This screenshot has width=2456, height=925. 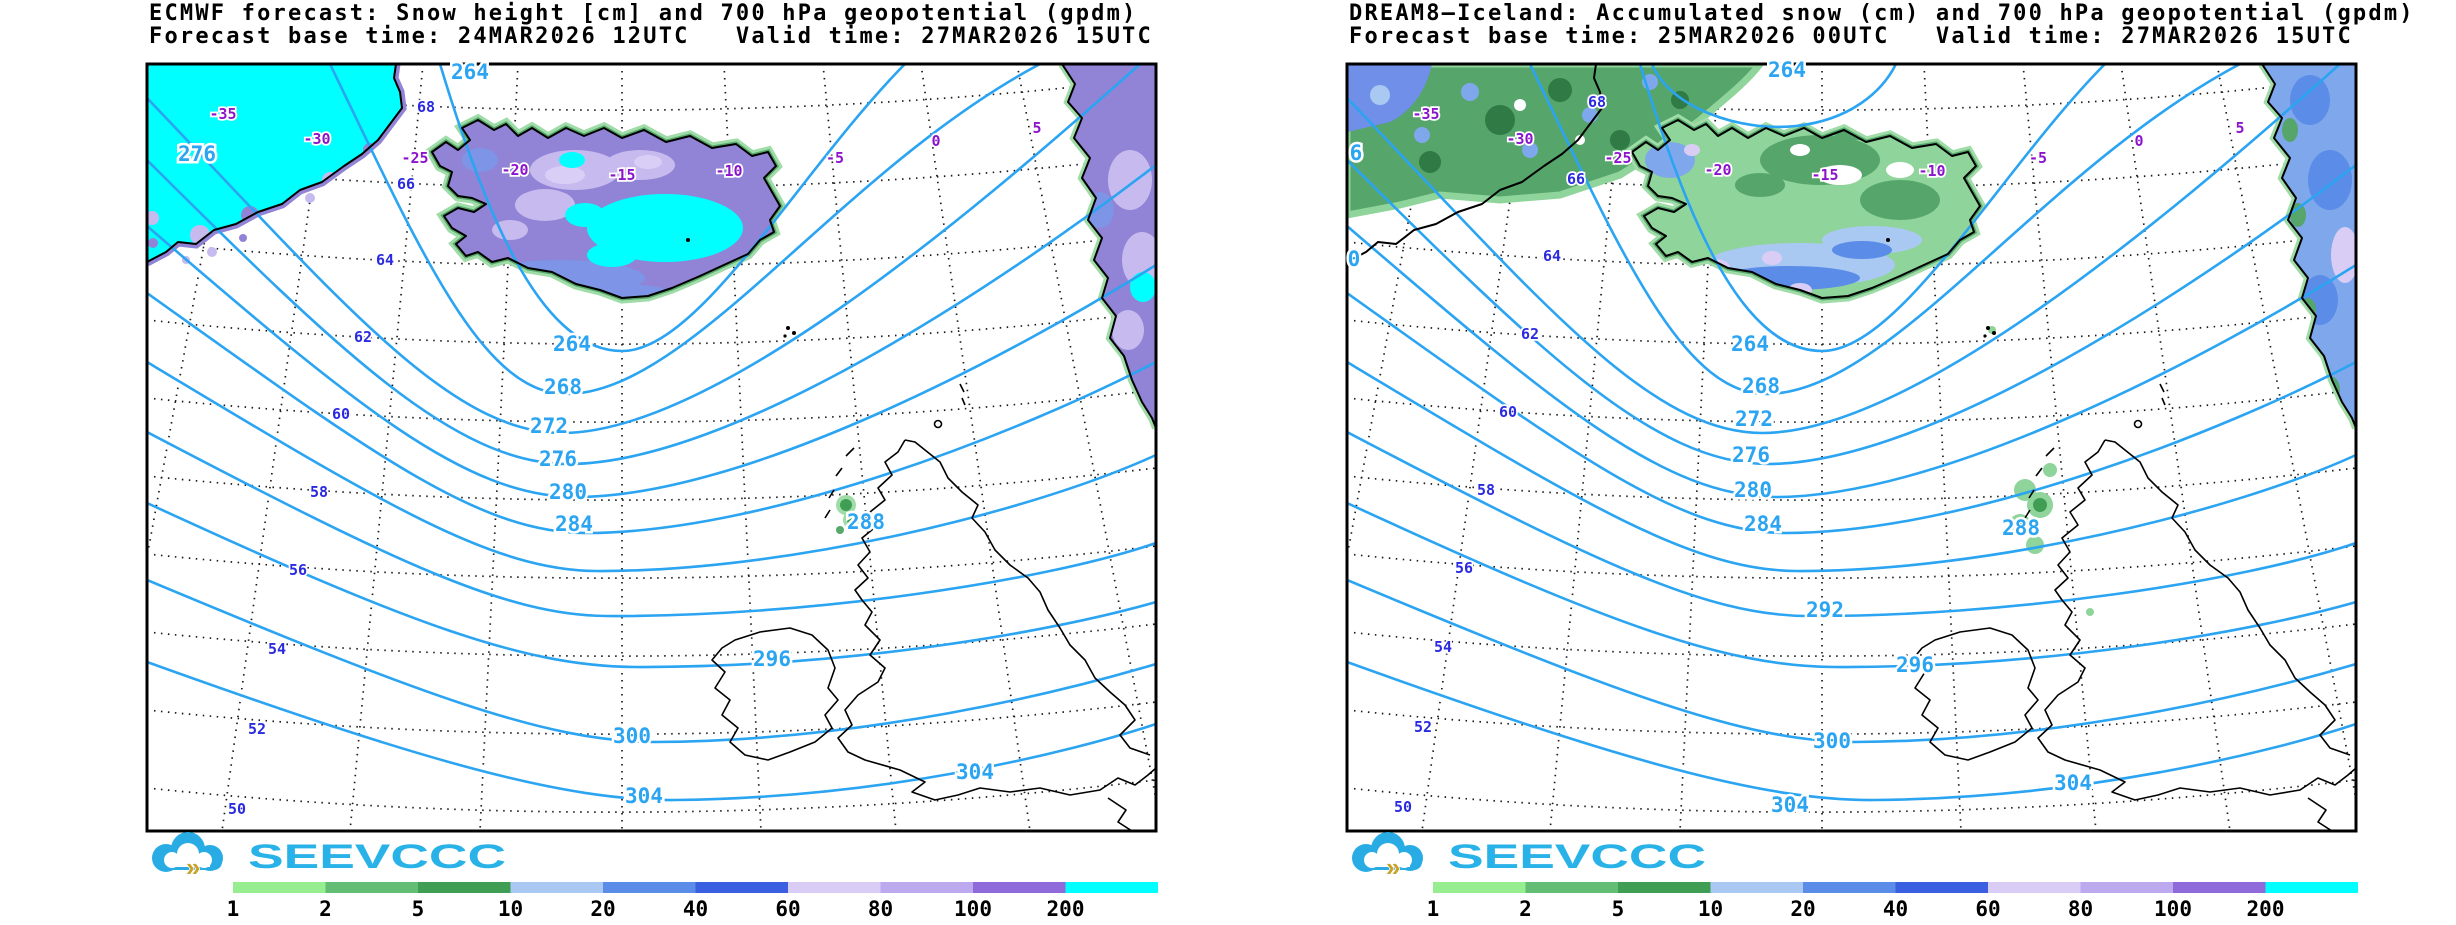 What do you see at coordinates (385, 260) in the screenshot?
I see `latitude-label: 64` at bounding box center [385, 260].